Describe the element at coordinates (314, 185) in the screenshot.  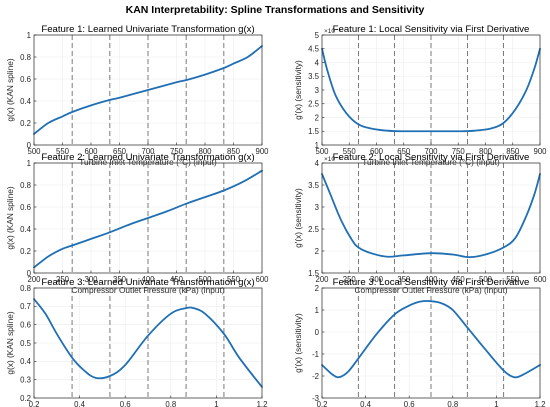
I see `y-tick-label: 3.5` at that location.